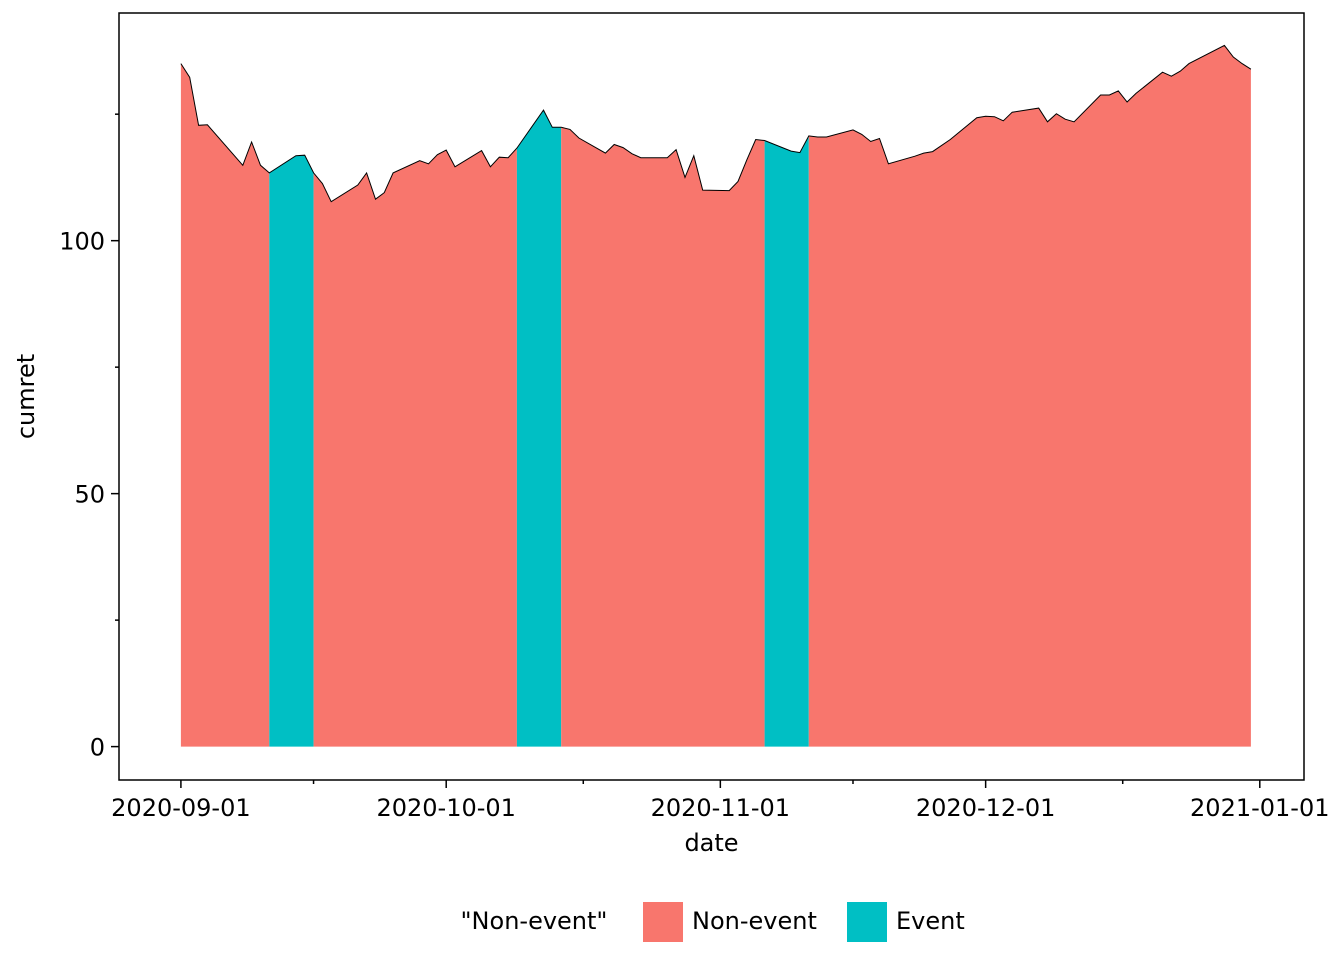  Describe the element at coordinates (930, 921) in the screenshot. I see `legend-label-event: Event` at that location.